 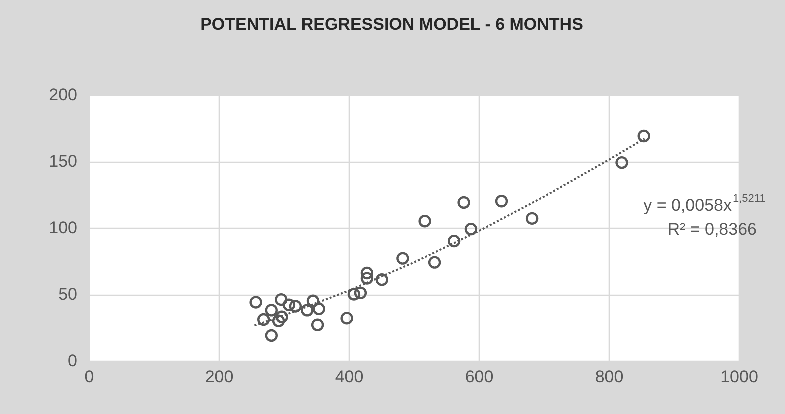 I want to click on x-tick-label: 400, so click(x=349, y=377).